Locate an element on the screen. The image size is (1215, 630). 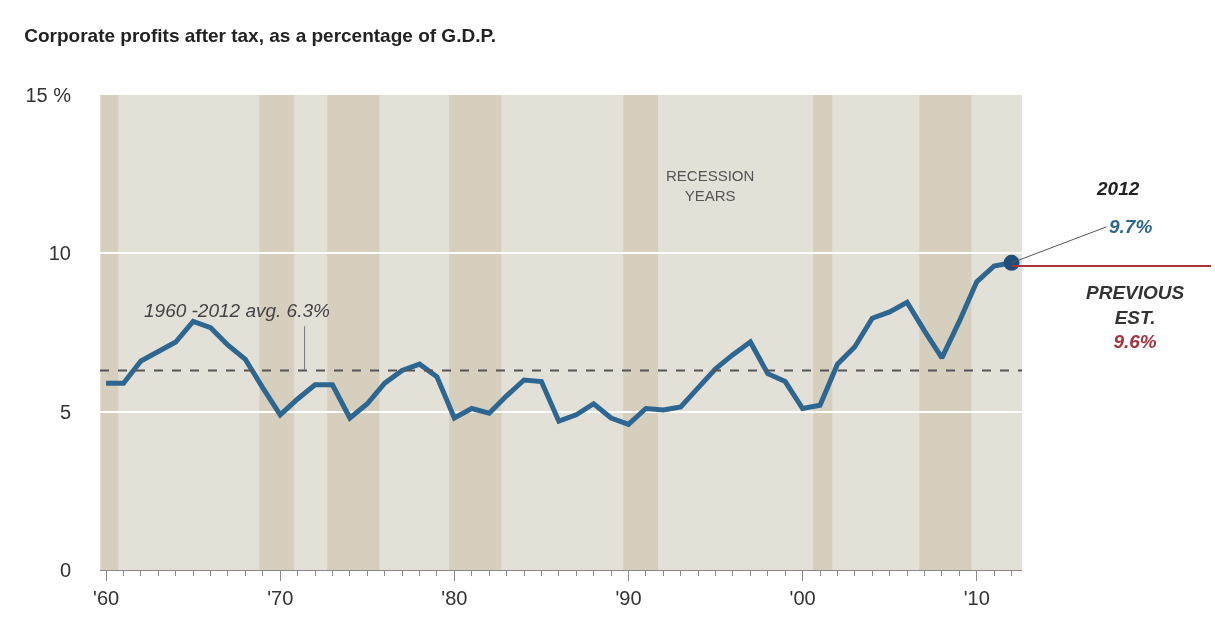
x-tick-label: '90 is located at coordinates (628, 598).